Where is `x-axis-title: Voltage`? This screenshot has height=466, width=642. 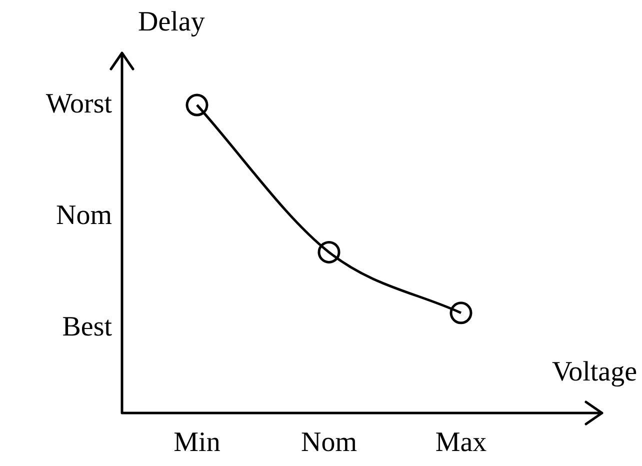 x-axis-title: Voltage is located at coordinates (594, 372).